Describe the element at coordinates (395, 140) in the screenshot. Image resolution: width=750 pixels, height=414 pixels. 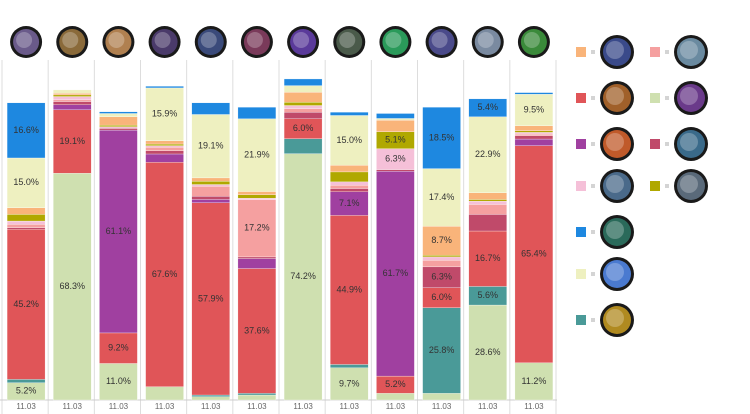
I see `value-label: 5.1%` at that location.